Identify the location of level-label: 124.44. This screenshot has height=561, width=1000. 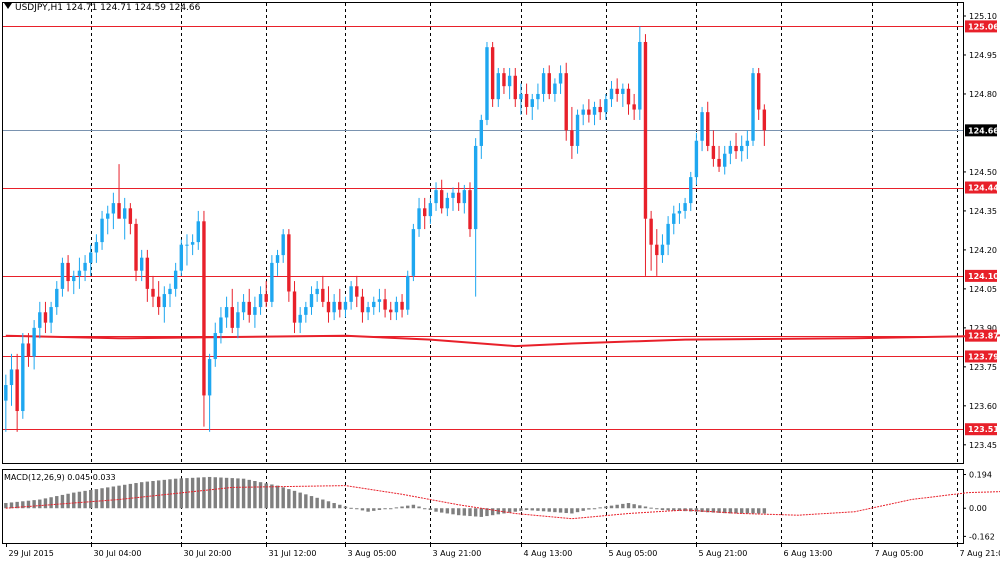
(983, 188).